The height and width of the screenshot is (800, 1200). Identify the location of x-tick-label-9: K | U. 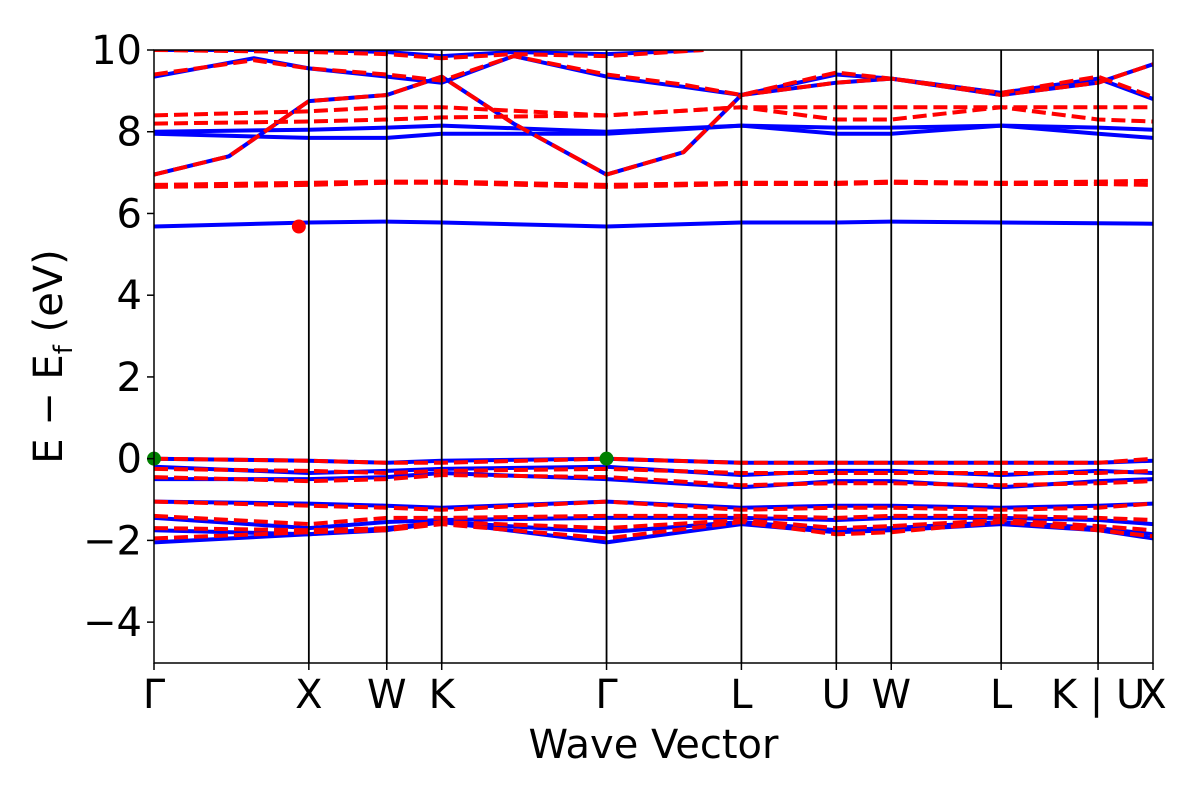
(1098, 695).